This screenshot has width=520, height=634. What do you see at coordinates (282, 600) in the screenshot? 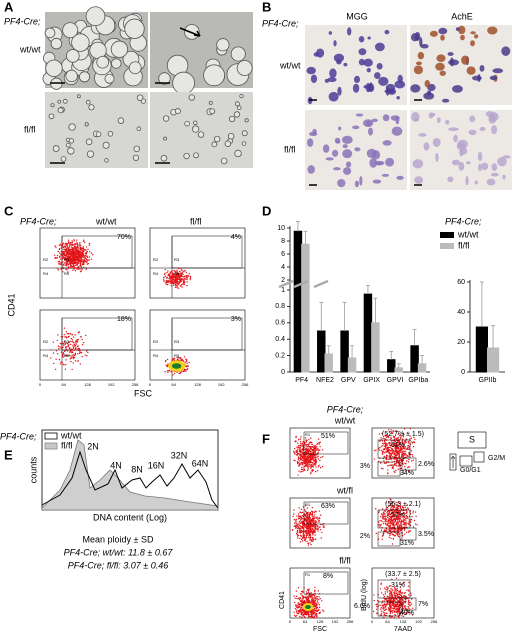
I see `label: CD41` at bounding box center [282, 600].